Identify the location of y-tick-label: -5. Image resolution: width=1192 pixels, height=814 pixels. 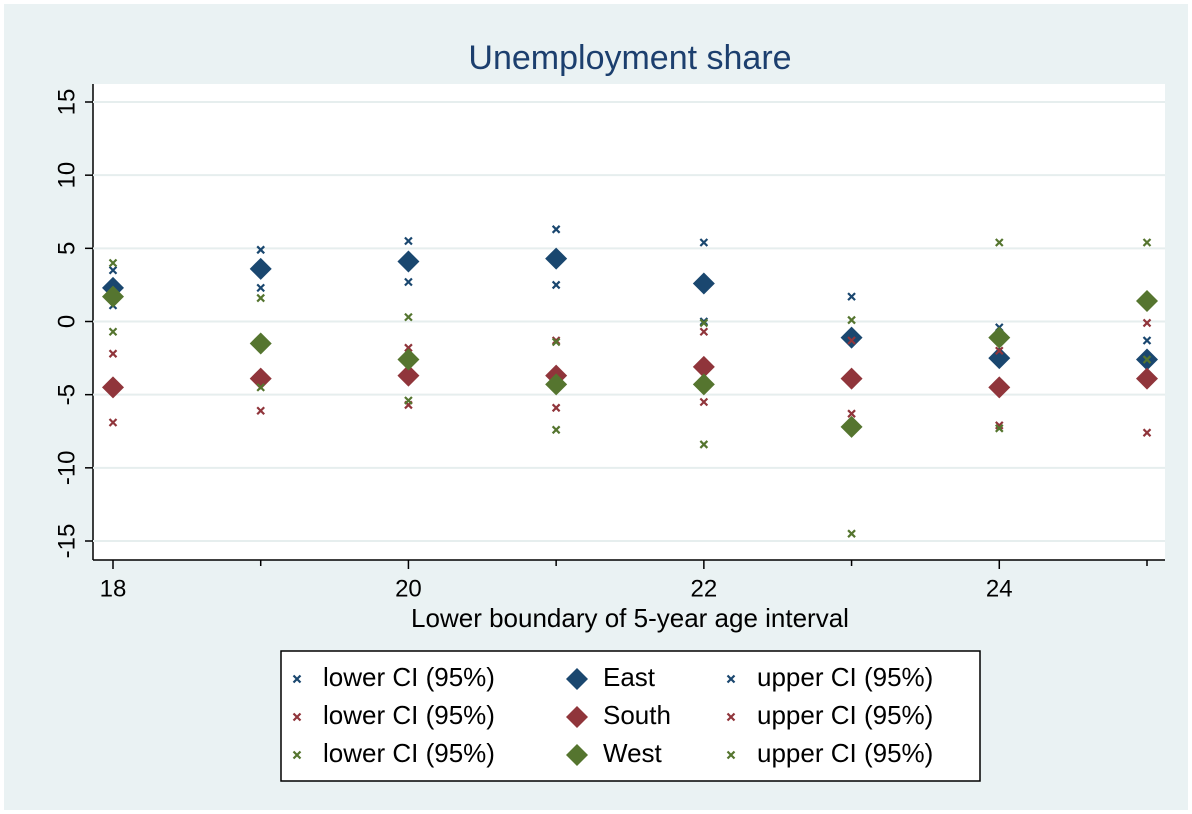
(66, 394).